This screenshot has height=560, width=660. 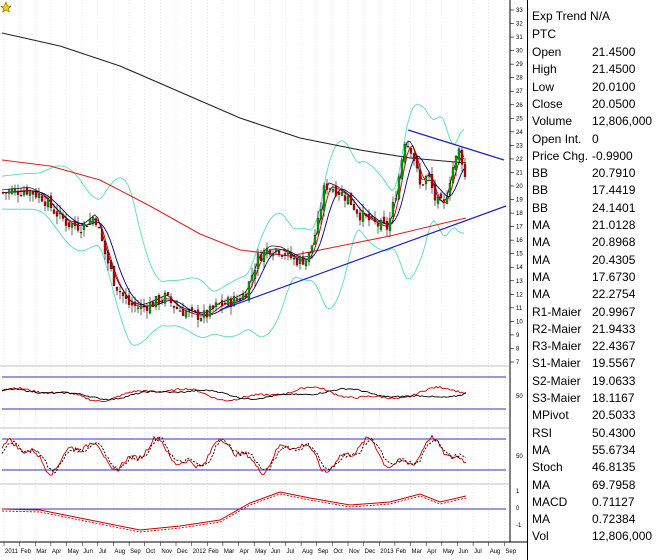 I want to click on resistance-trendline, so click(x=456, y=145).